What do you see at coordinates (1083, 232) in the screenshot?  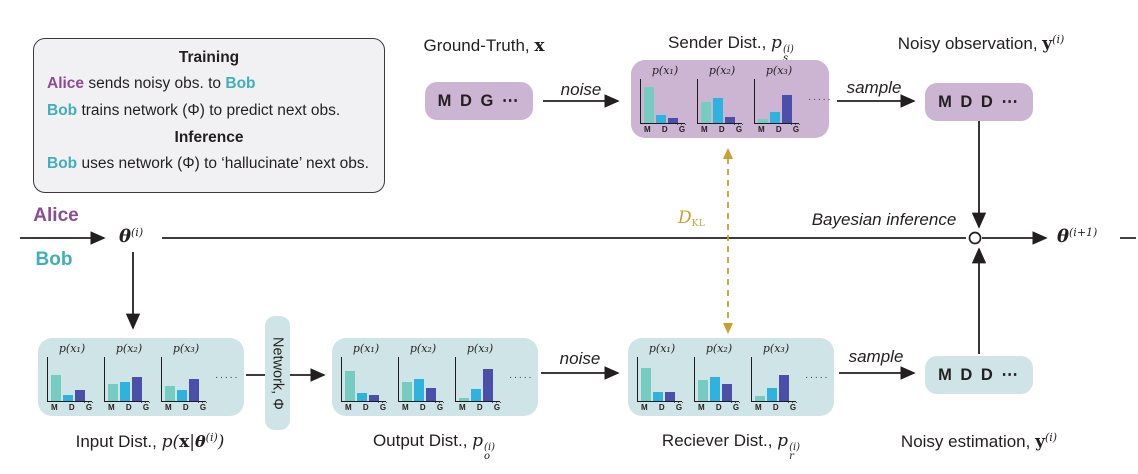 I see `superscript: (i+1)` at bounding box center [1083, 232].